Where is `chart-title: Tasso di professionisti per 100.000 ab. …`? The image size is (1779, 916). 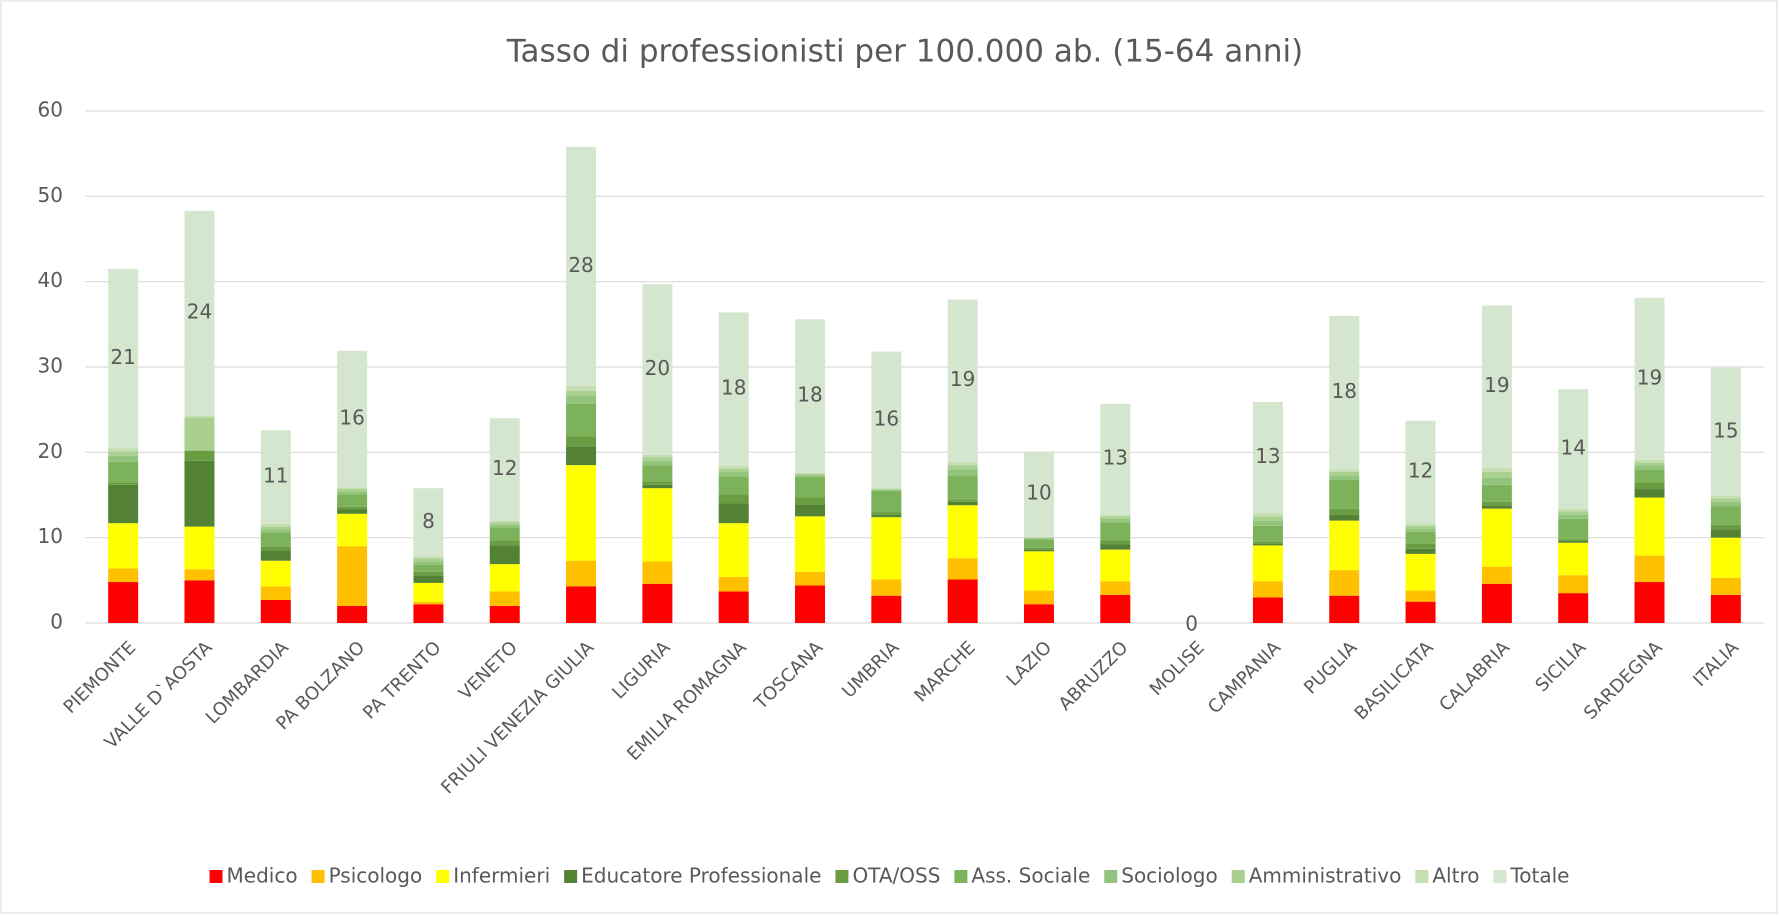 chart-title: Tasso di professionisti per 100.000 ab. … is located at coordinates (904, 52).